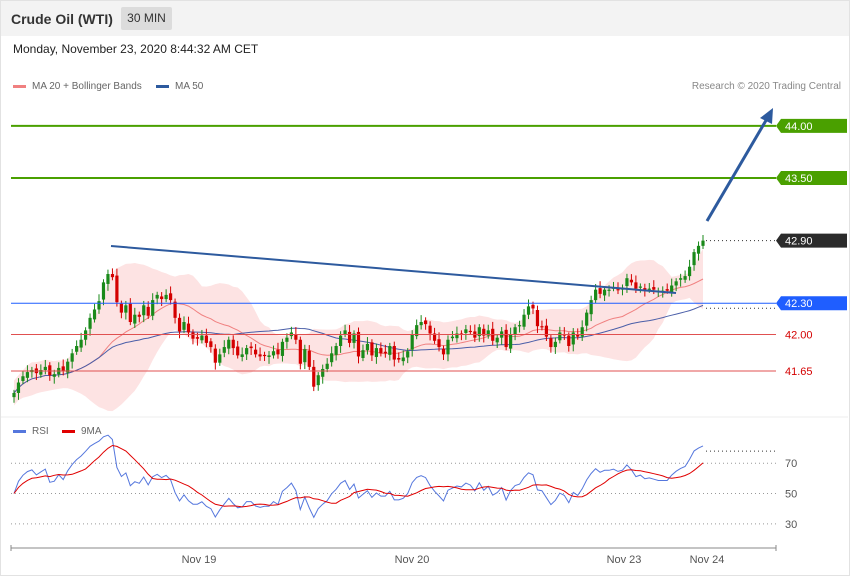  Describe the element at coordinates (799, 179) in the screenshot. I see `level-label-43.50: 43.50` at that location.